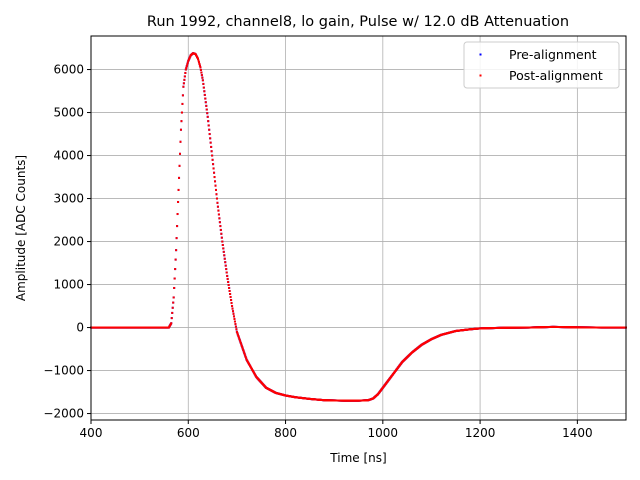 The width and height of the screenshot is (640, 480). I want to click on legend-marker-post, so click(480, 75).